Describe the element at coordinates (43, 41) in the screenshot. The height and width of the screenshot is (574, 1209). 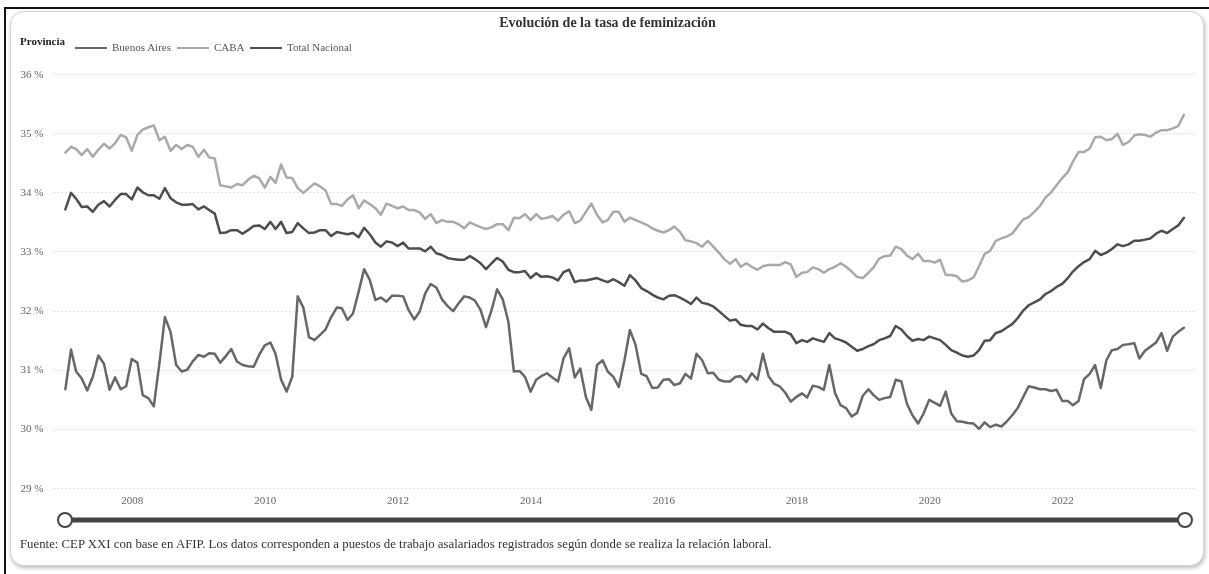
I see `legend-title: Provincia` at that location.